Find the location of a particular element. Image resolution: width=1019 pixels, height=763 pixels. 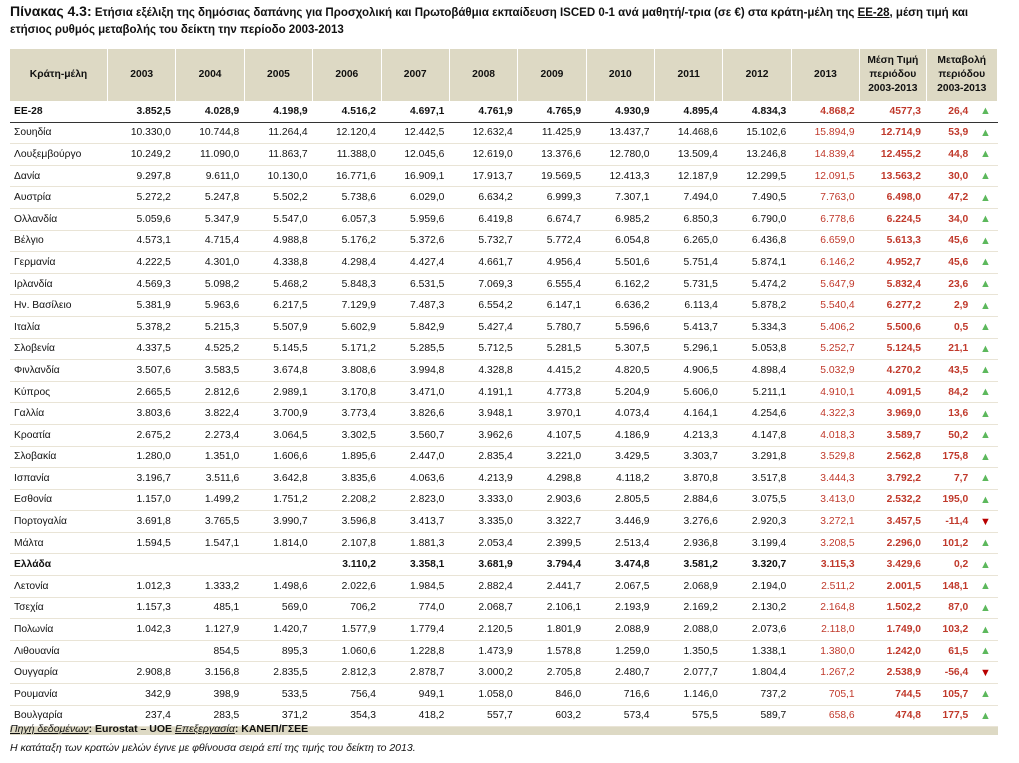

change-cell: 30,0 is located at coordinates (950, 176).